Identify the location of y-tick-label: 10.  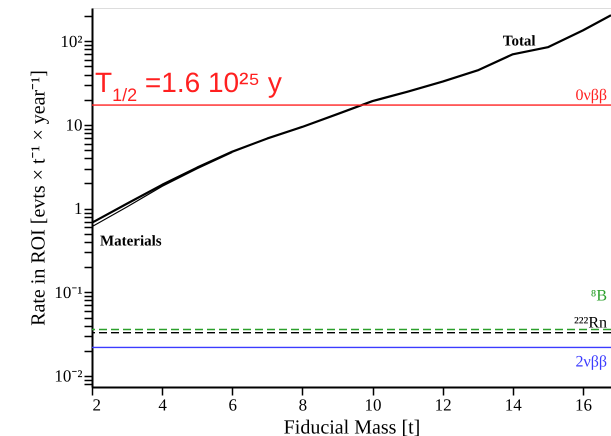
(74, 124).